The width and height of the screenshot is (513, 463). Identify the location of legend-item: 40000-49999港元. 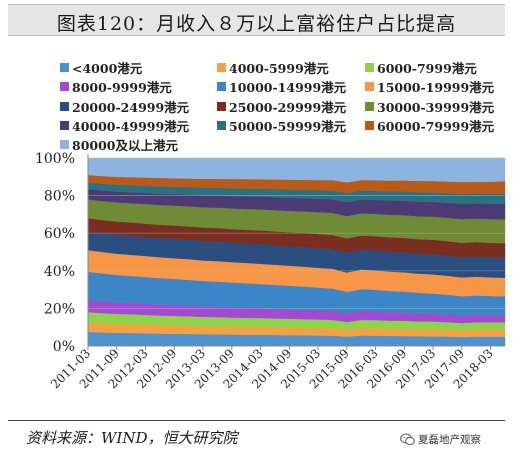
(124, 125).